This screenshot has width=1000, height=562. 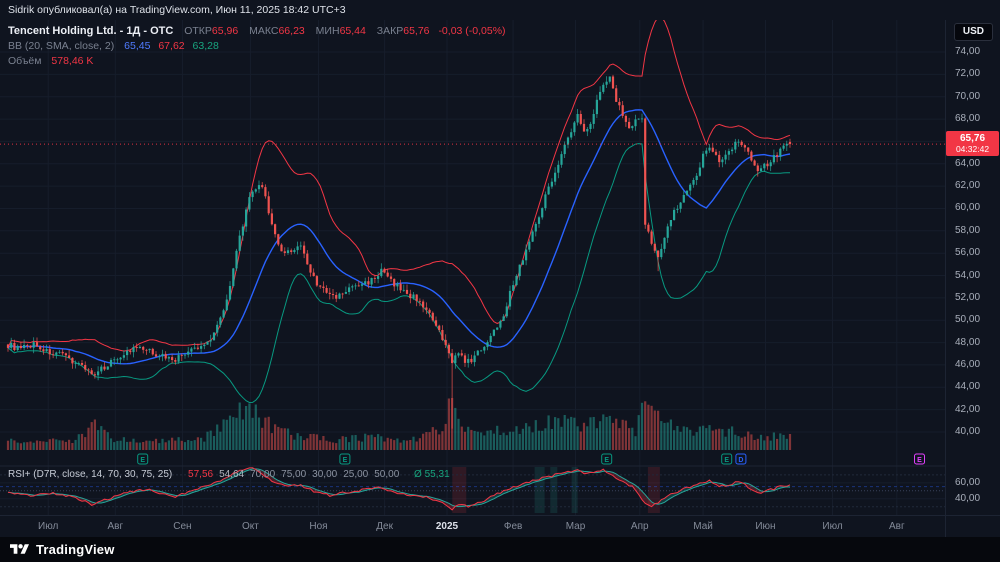 I want to click on symbol-title: Tencent Holding Ltd. - 1Д - OTC, so click(x=91, y=31).